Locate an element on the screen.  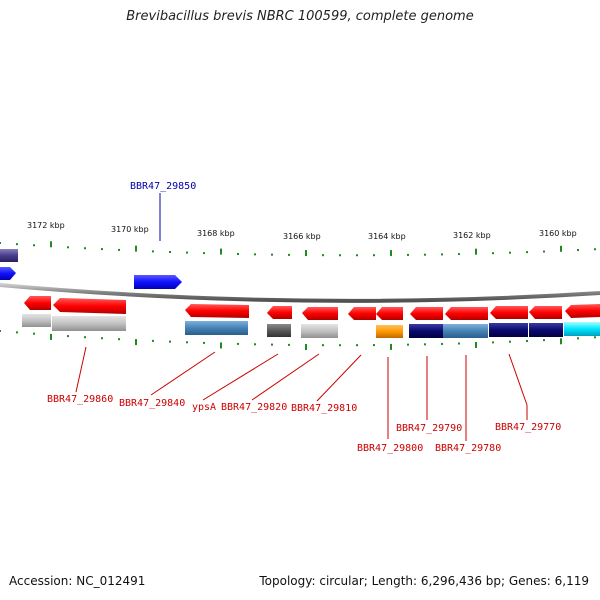
reverse-genes is located at coordinates (312, 308).